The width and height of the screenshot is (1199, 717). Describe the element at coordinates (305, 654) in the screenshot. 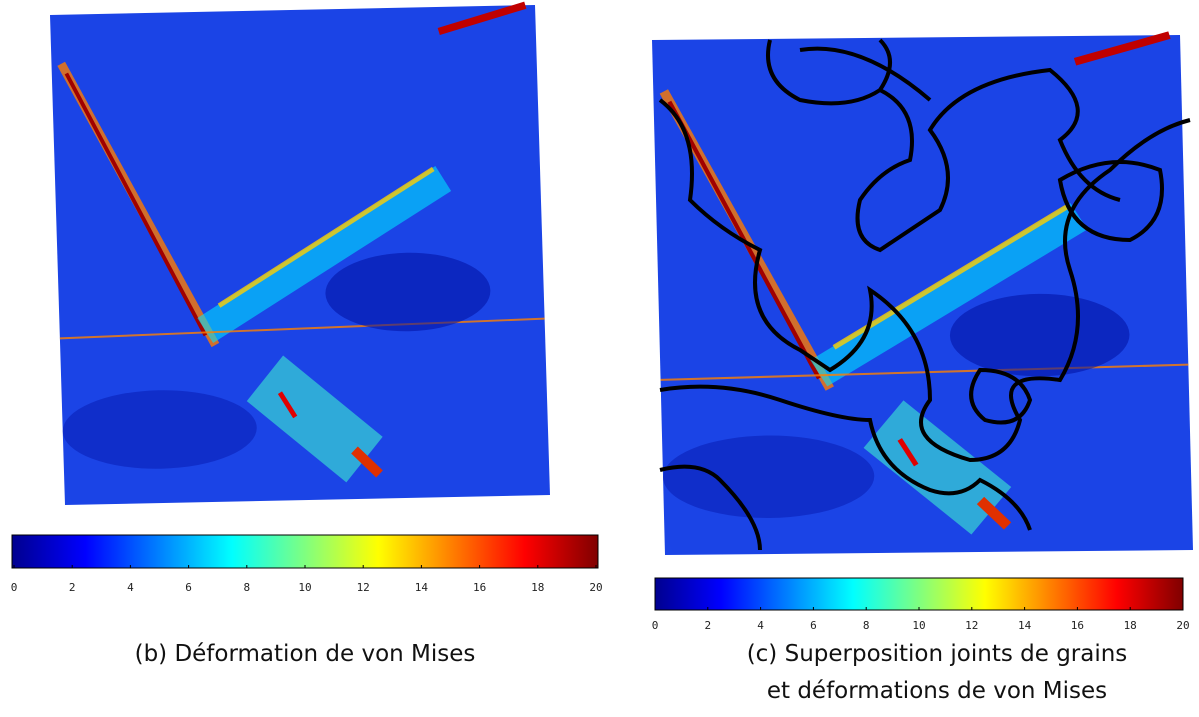

I see `caption: (b) Déformation de von Mises` at that location.